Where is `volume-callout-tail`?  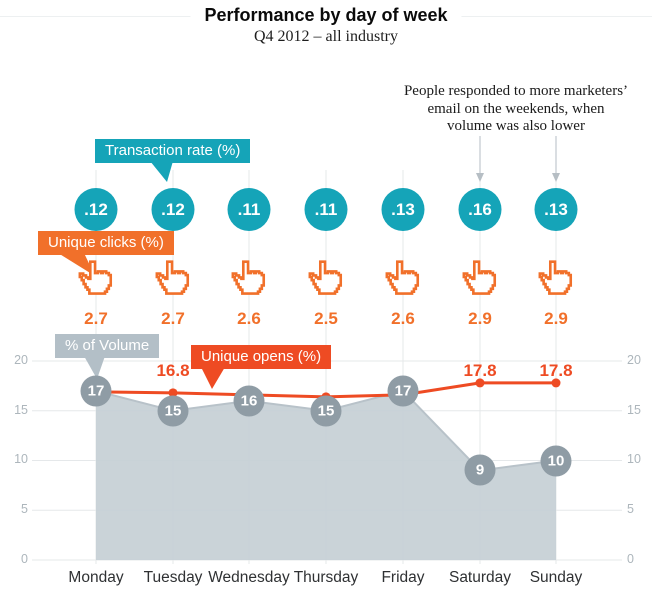
volume-callout-tail is located at coordinates (94, 367).